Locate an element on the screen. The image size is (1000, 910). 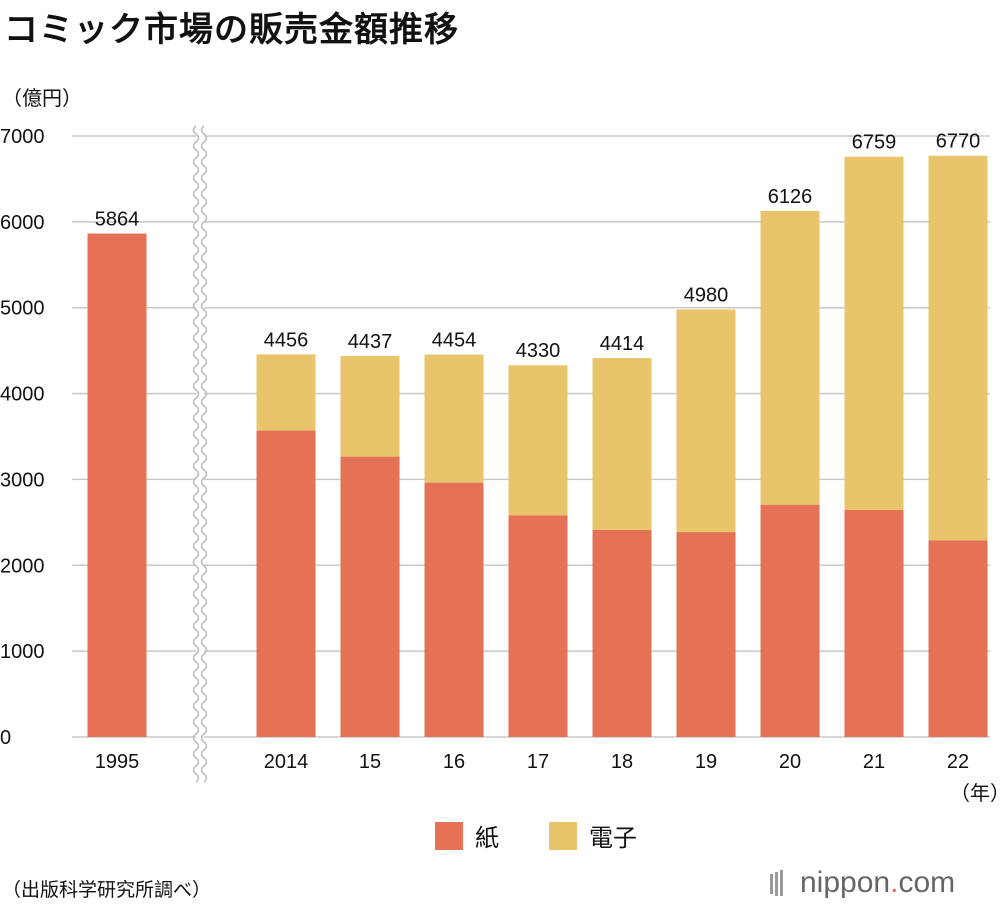
y-tick-label: 6000 is located at coordinates (22, 223).